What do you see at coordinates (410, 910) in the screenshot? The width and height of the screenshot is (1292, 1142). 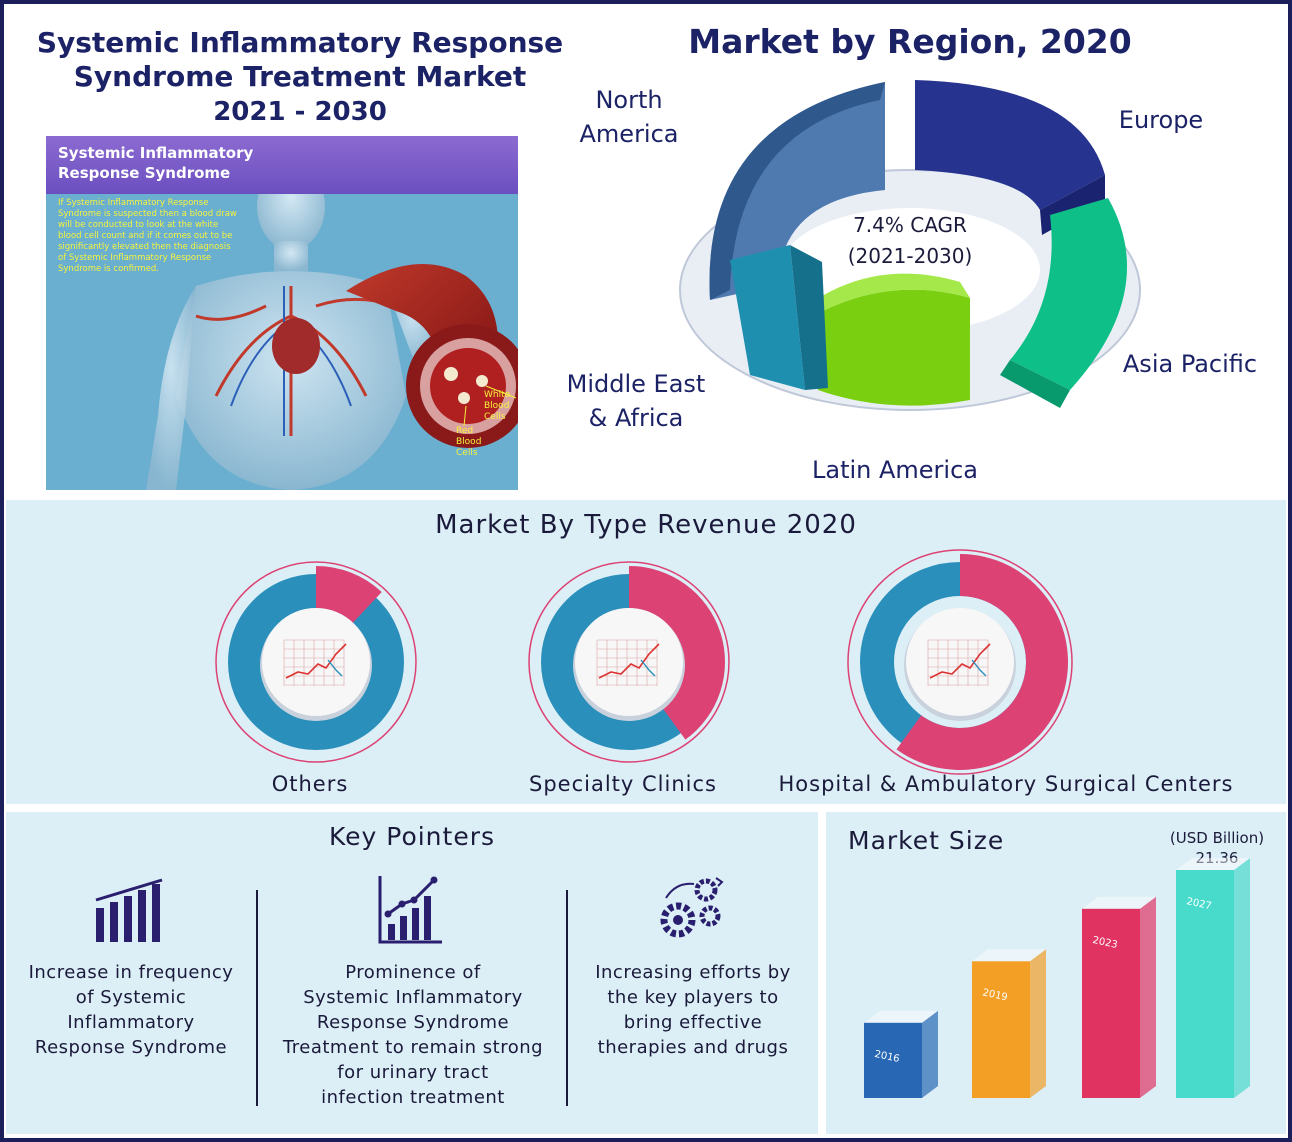 I see `growth-chart-icon` at bounding box center [410, 910].